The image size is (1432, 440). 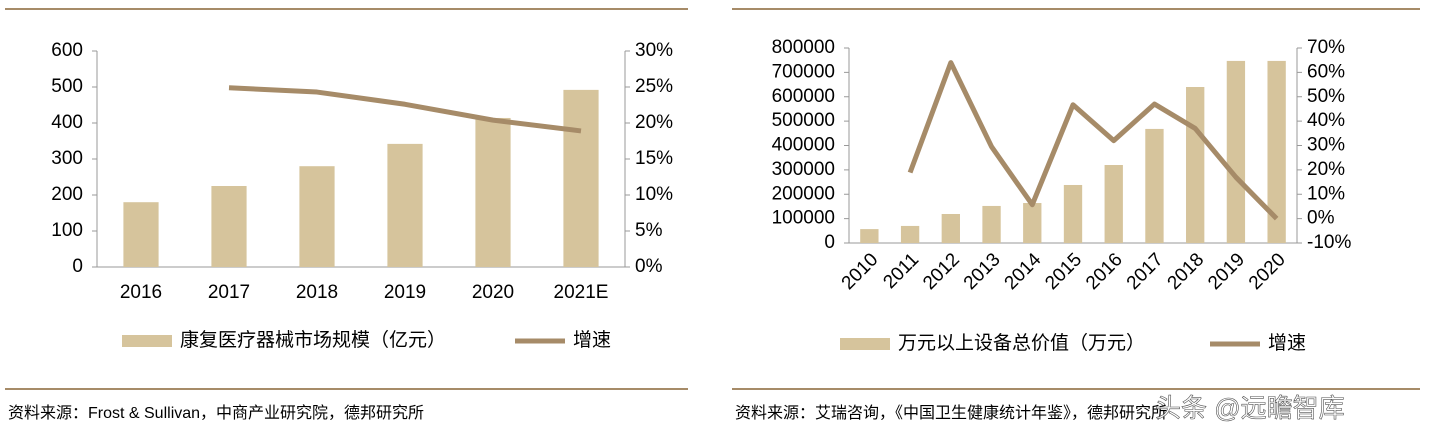 I want to click on y-tick-label: 100000, so click(x=803, y=218).